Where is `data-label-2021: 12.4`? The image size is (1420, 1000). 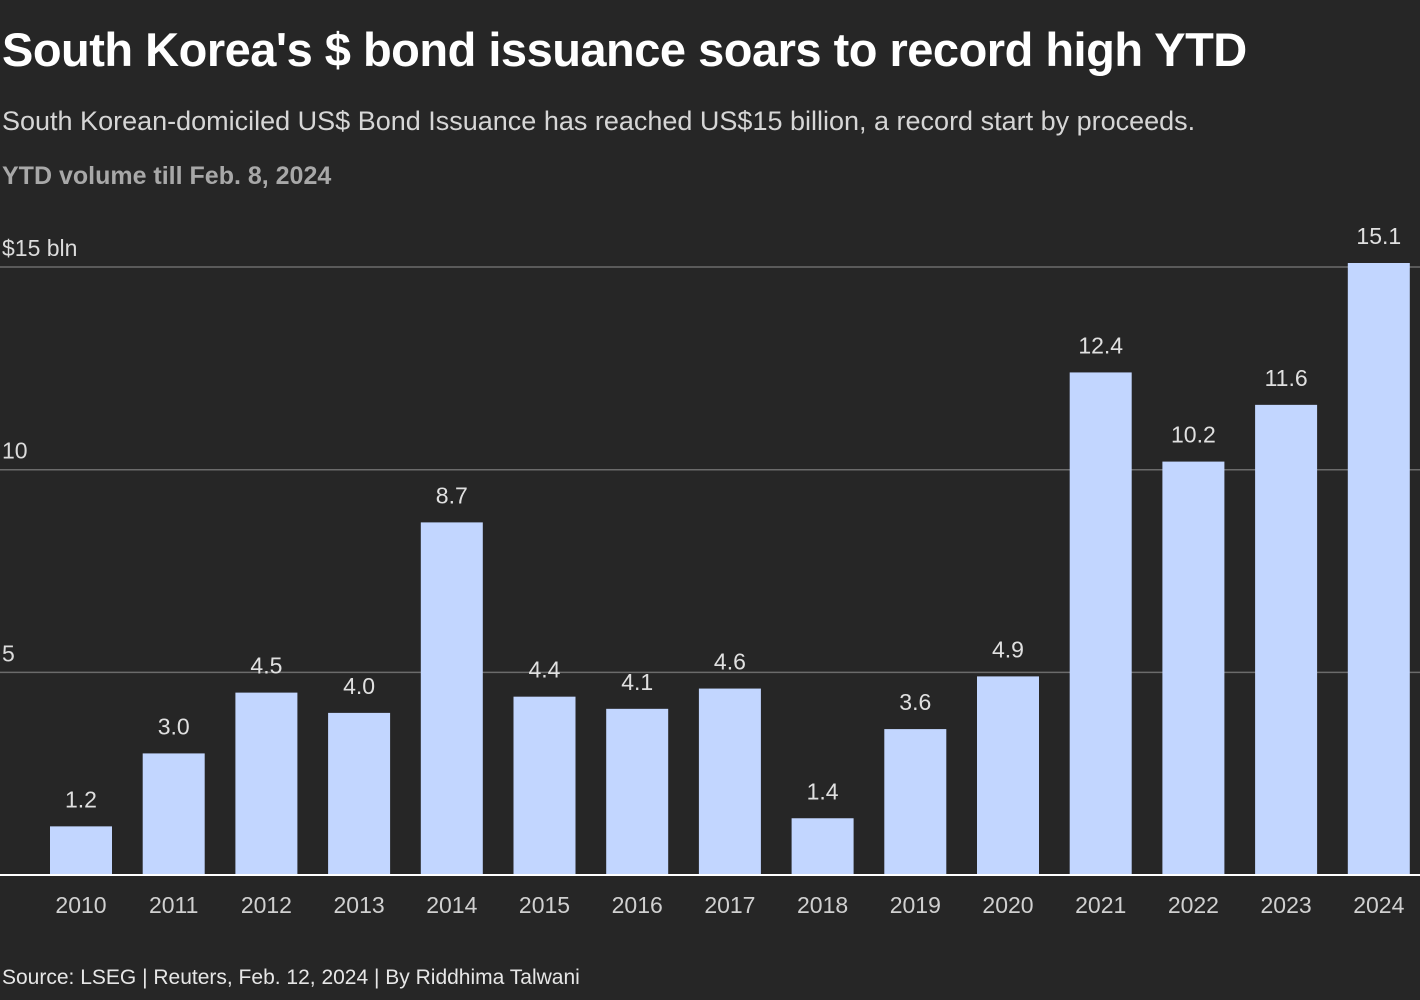 data-label-2021: 12.4 is located at coordinates (1100, 345).